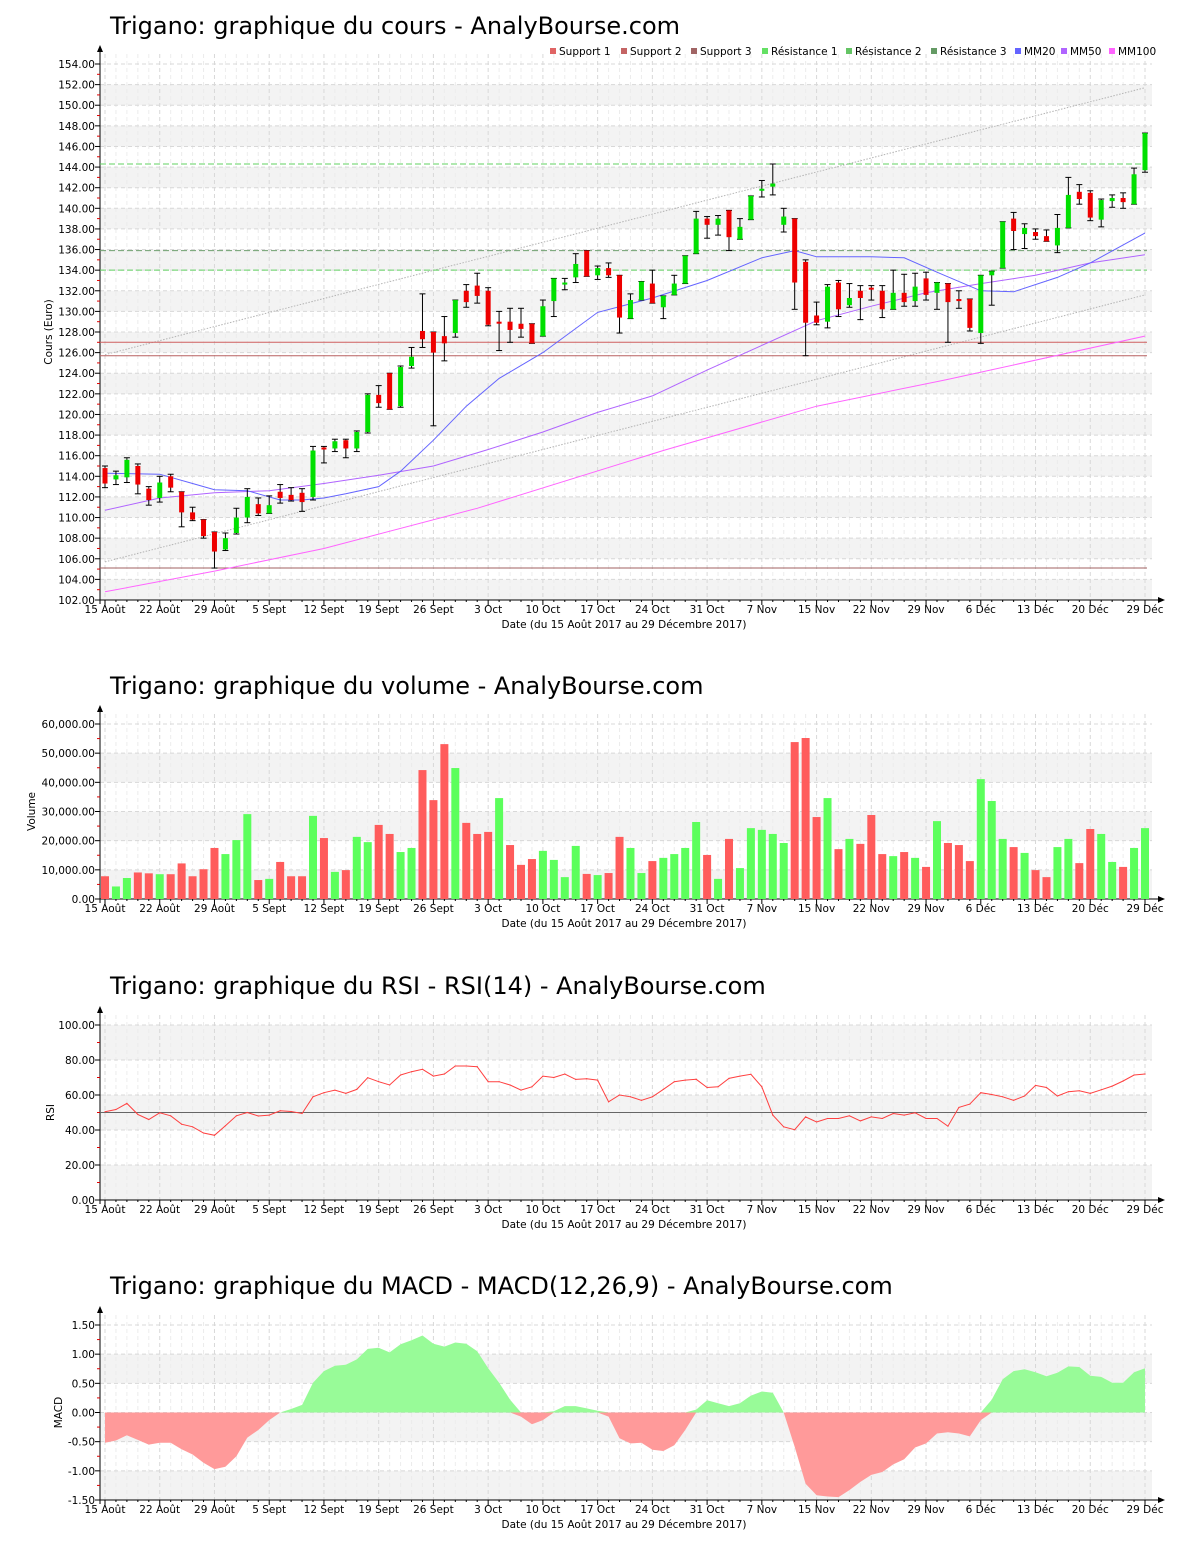 The width and height of the screenshot is (1200, 1550). What do you see at coordinates (625, 1100) in the screenshot?
I see `rsi-line` at bounding box center [625, 1100].